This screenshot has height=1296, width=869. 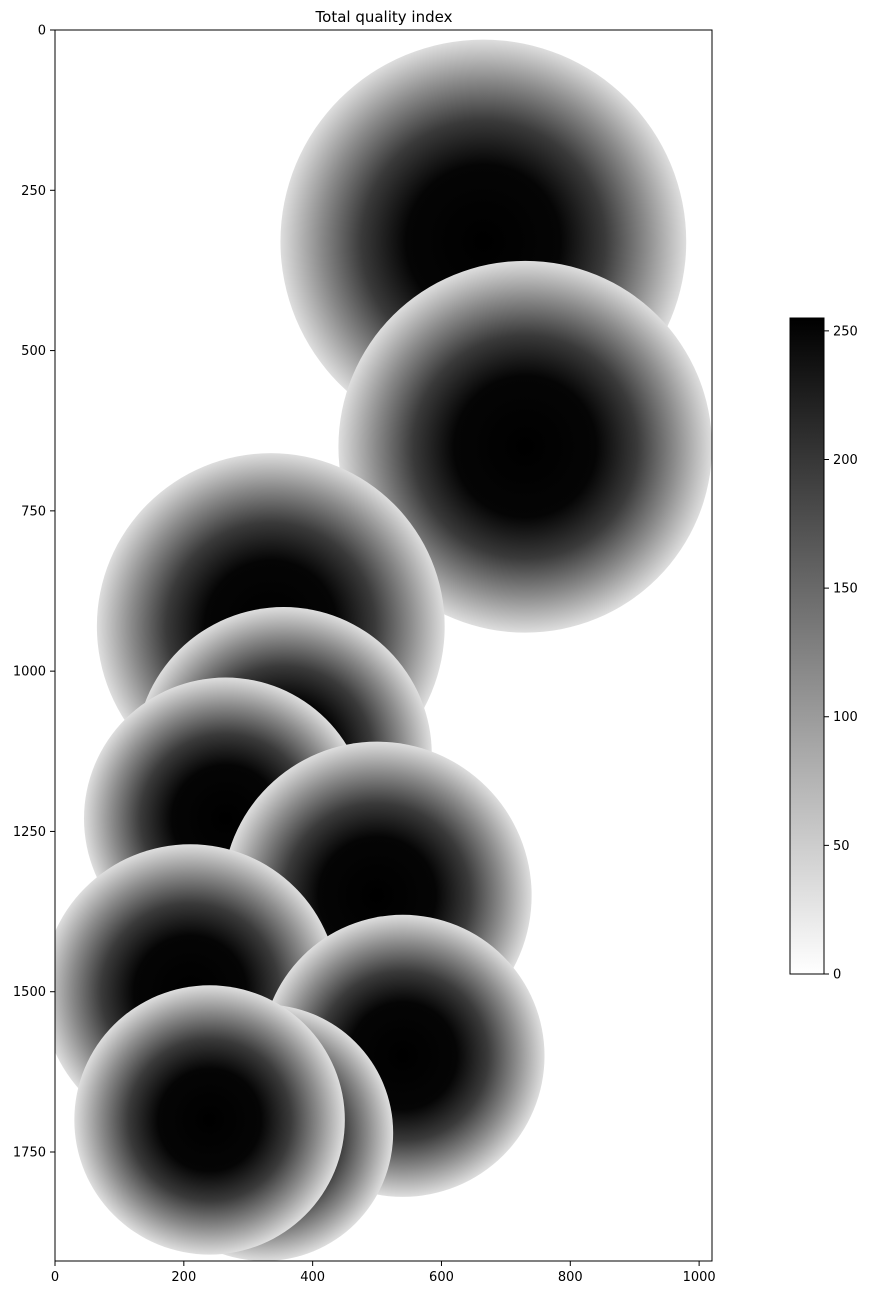 I want to click on x-tick-label: 0, so click(x=55, y=1277).